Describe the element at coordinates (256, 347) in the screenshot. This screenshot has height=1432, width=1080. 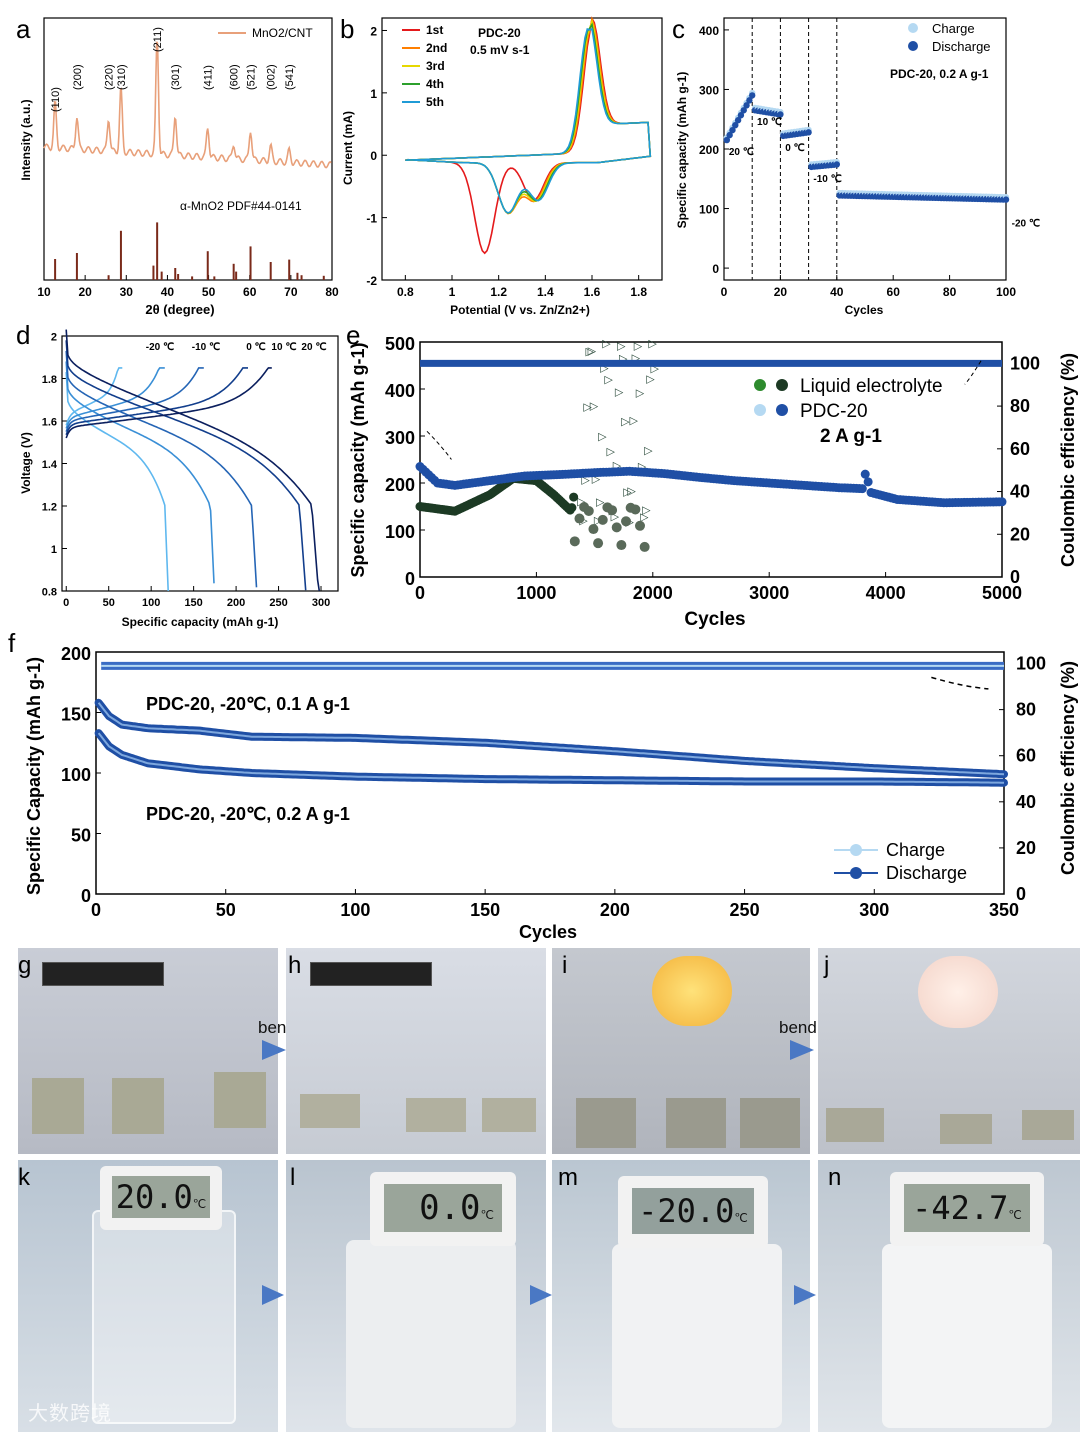
I see `temperature-label-0 ℃: 0 ℃` at that location.